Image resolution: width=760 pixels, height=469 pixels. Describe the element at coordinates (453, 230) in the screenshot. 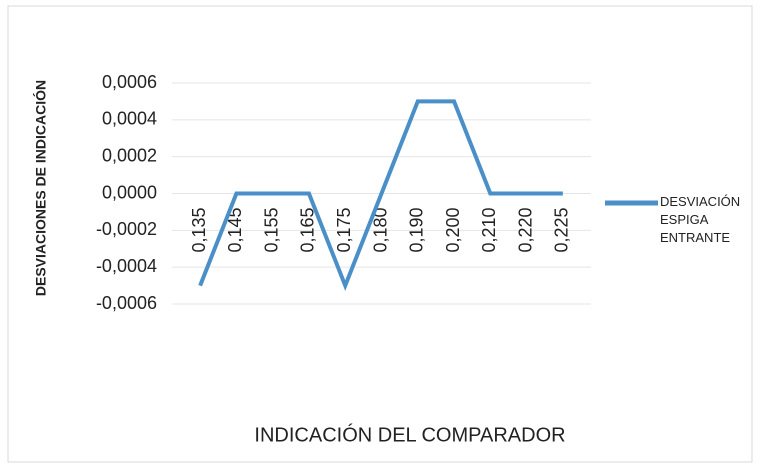

I see `x-tick-label: 0,200` at that location.